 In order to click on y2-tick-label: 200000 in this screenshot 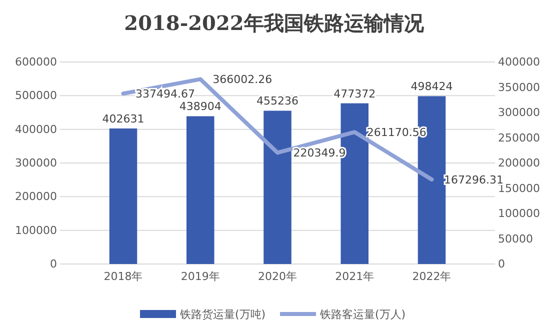, I will do `click(519, 163)`.